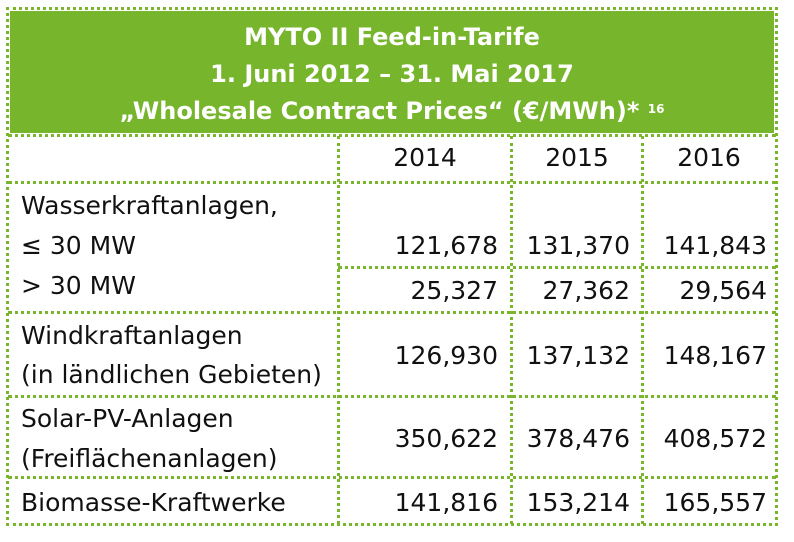  Describe the element at coordinates (586, 290) in the screenshot. I see `cell-value: 27,362` at that location.